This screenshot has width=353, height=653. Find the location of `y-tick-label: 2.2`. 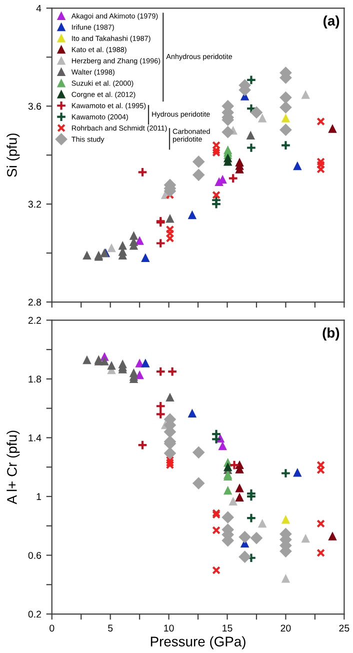

y-tick-label: 2.2 is located at coordinates (34, 320).